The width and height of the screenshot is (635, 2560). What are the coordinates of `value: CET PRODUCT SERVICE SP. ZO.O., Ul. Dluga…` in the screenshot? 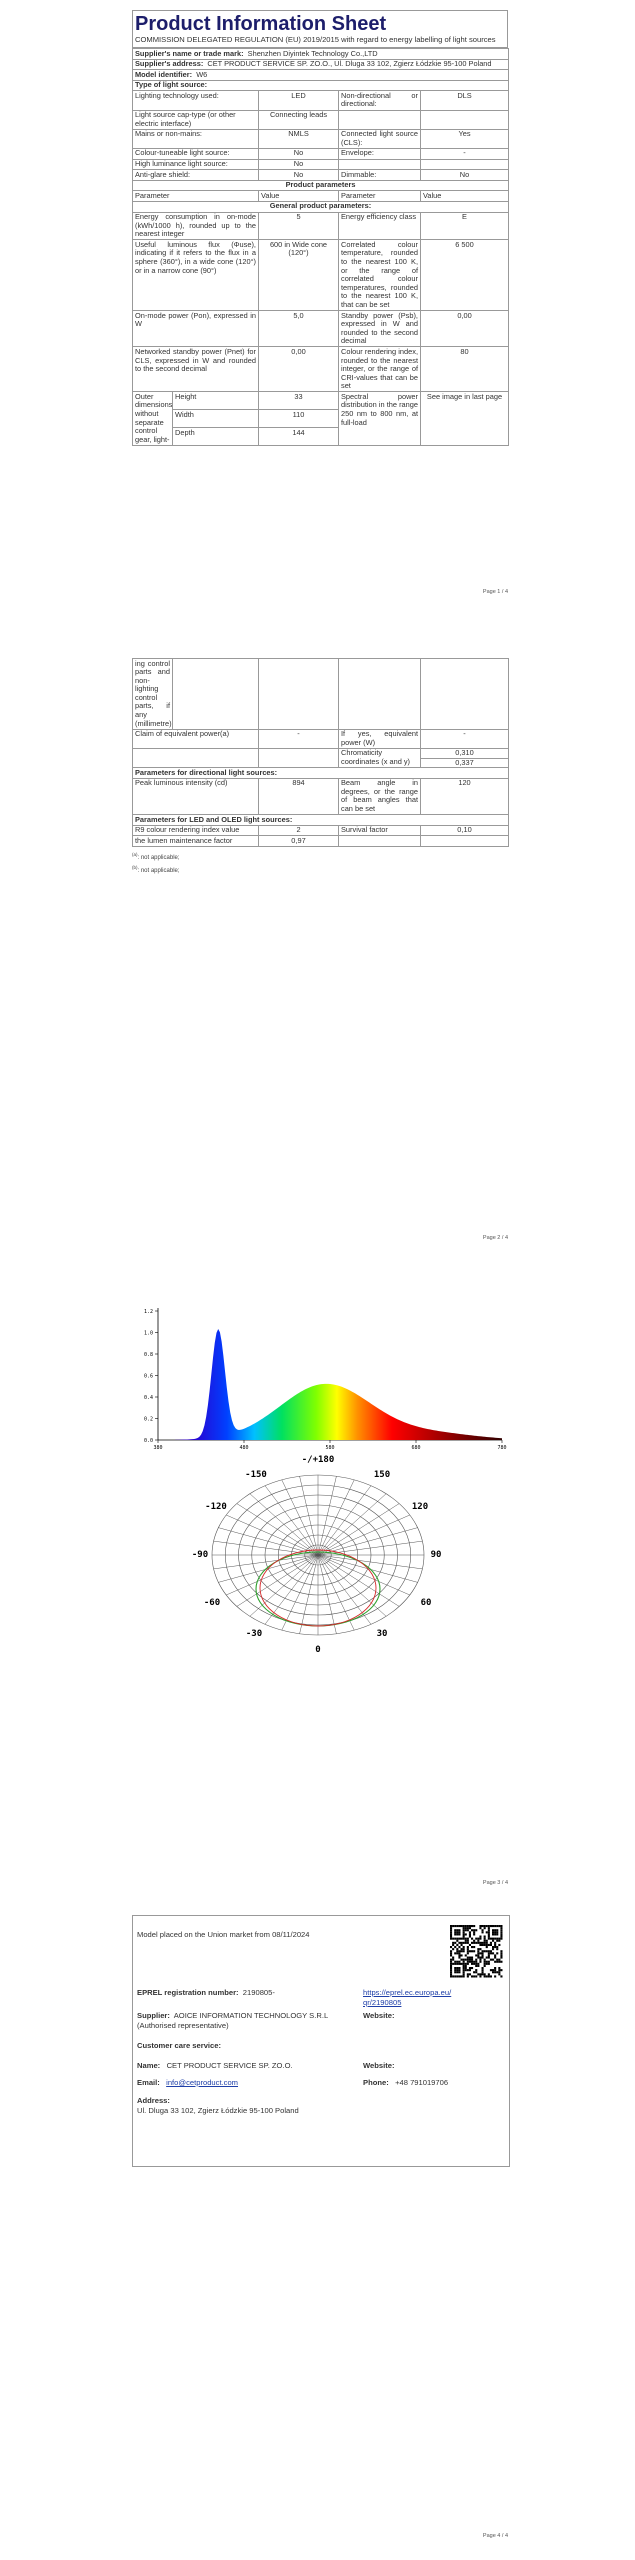 It's located at (349, 64).